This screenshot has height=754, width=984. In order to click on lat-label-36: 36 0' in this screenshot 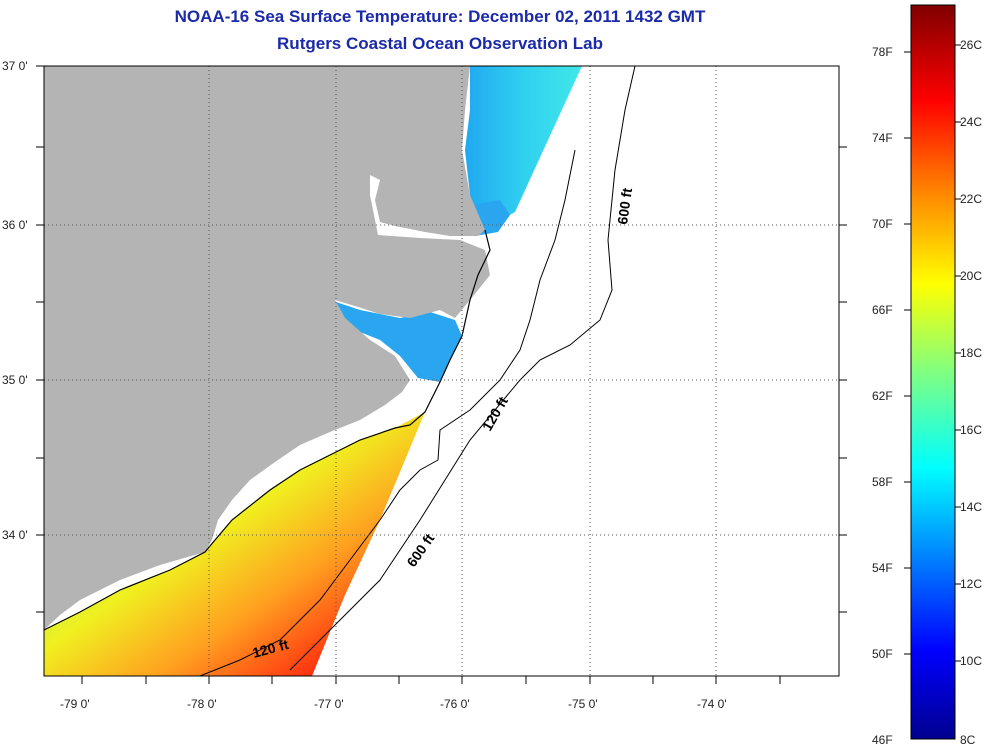, I will do `click(15, 225)`.